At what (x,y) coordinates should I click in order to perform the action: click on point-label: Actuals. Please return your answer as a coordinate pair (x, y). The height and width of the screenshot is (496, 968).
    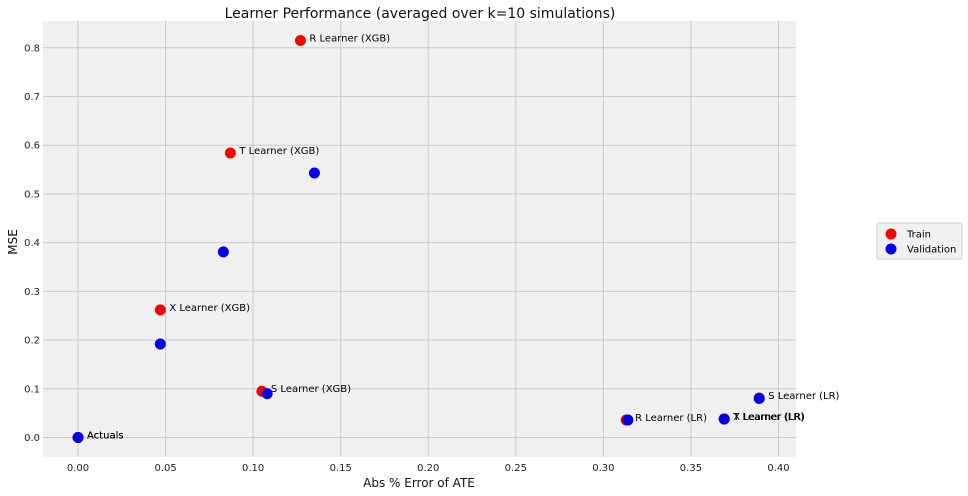
    Looking at the image, I should click on (105, 436).